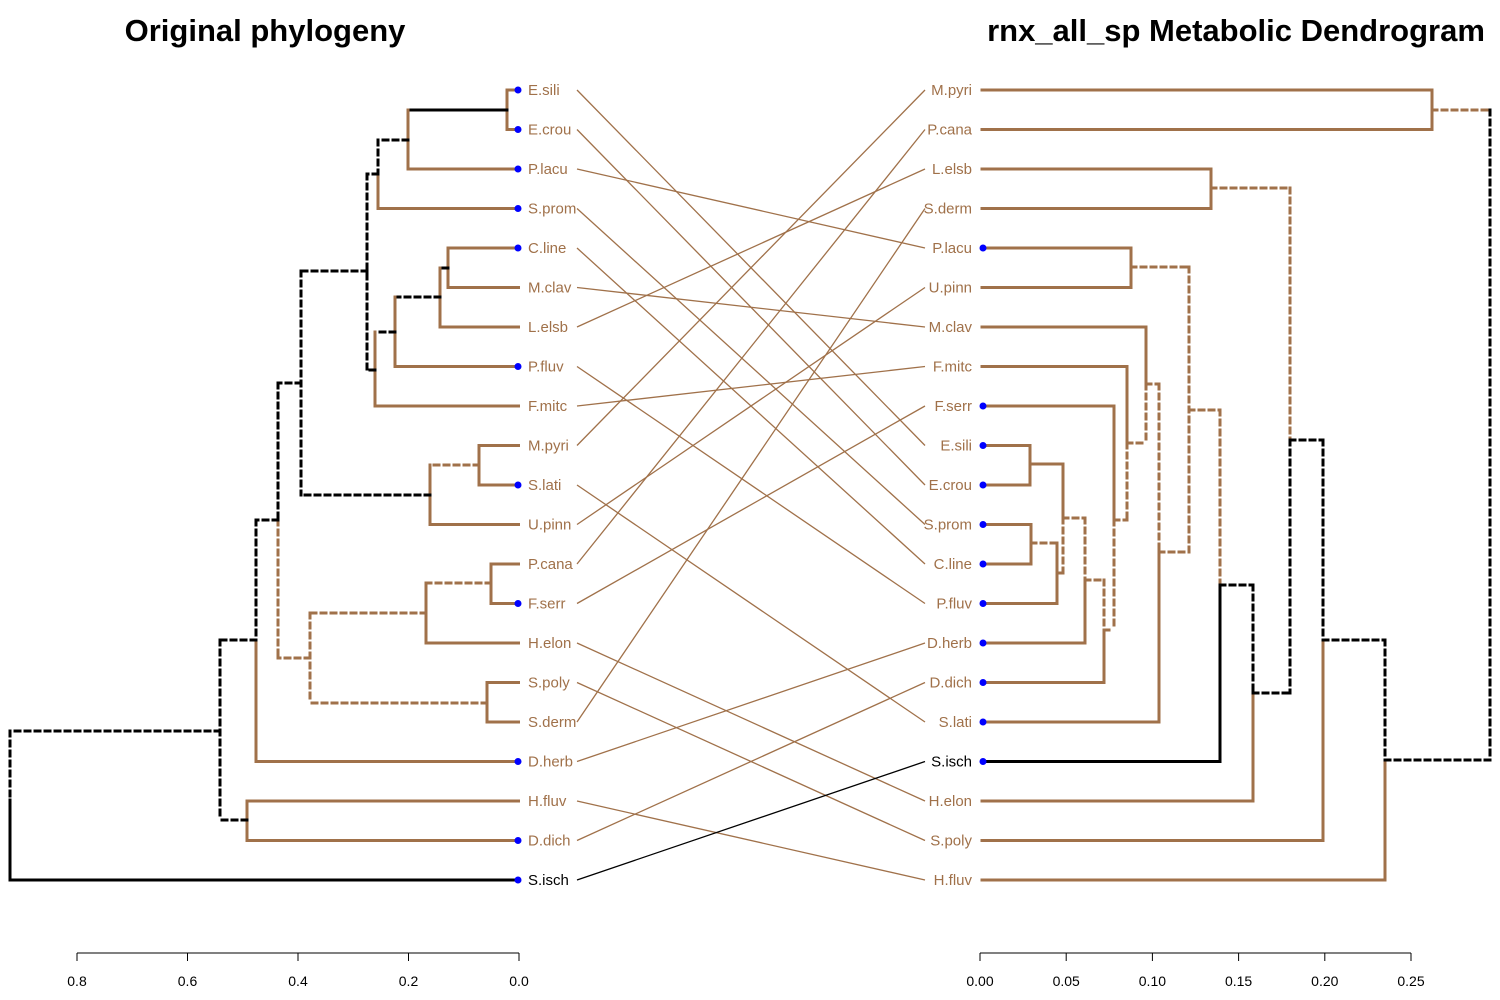  Describe the element at coordinates (1195, 970) in the screenshot. I see `right-scale-axis: 0.00 0.05 0.10 0.15 0.20 0.25` at that location.